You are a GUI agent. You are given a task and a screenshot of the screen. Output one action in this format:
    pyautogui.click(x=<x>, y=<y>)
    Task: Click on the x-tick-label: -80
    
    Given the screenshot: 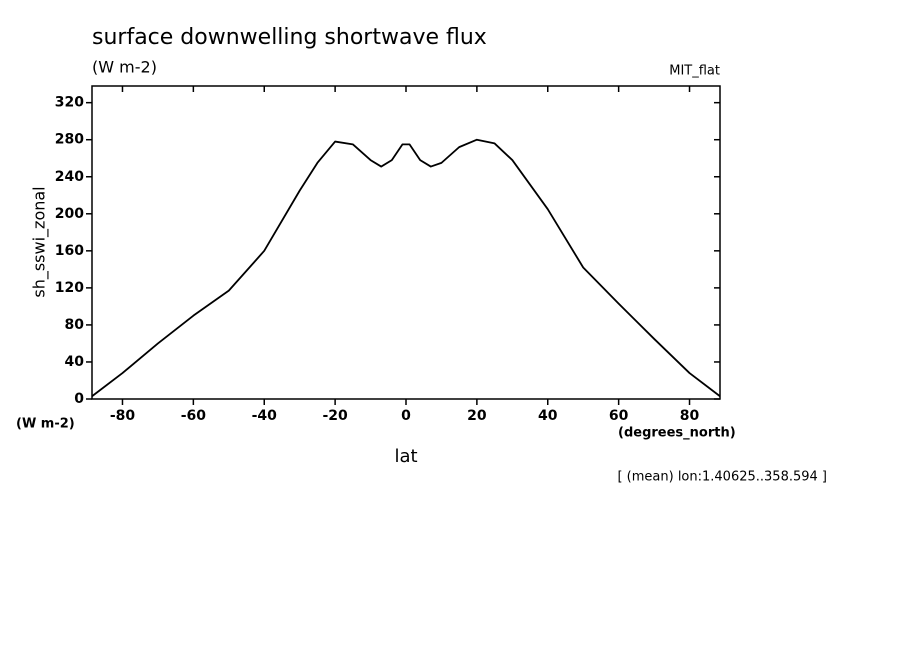 What is the action you would take?
    pyautogui.click(x=123, y=416)
    